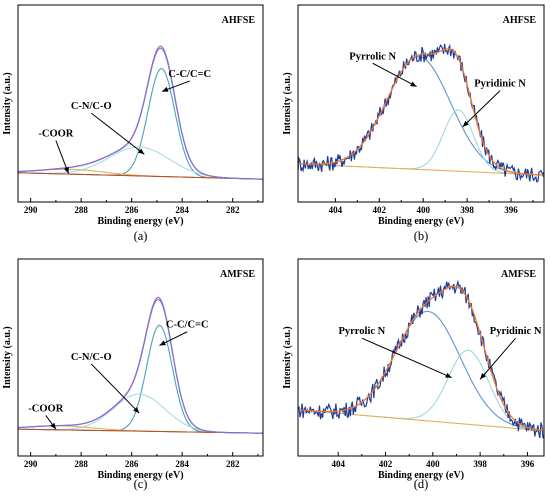 This screenshot has width=550, height=496. What do you see at coordinates (141, 484) in the screenshot?
I see `panel-label: (c)` at bounding box center [141, 484].